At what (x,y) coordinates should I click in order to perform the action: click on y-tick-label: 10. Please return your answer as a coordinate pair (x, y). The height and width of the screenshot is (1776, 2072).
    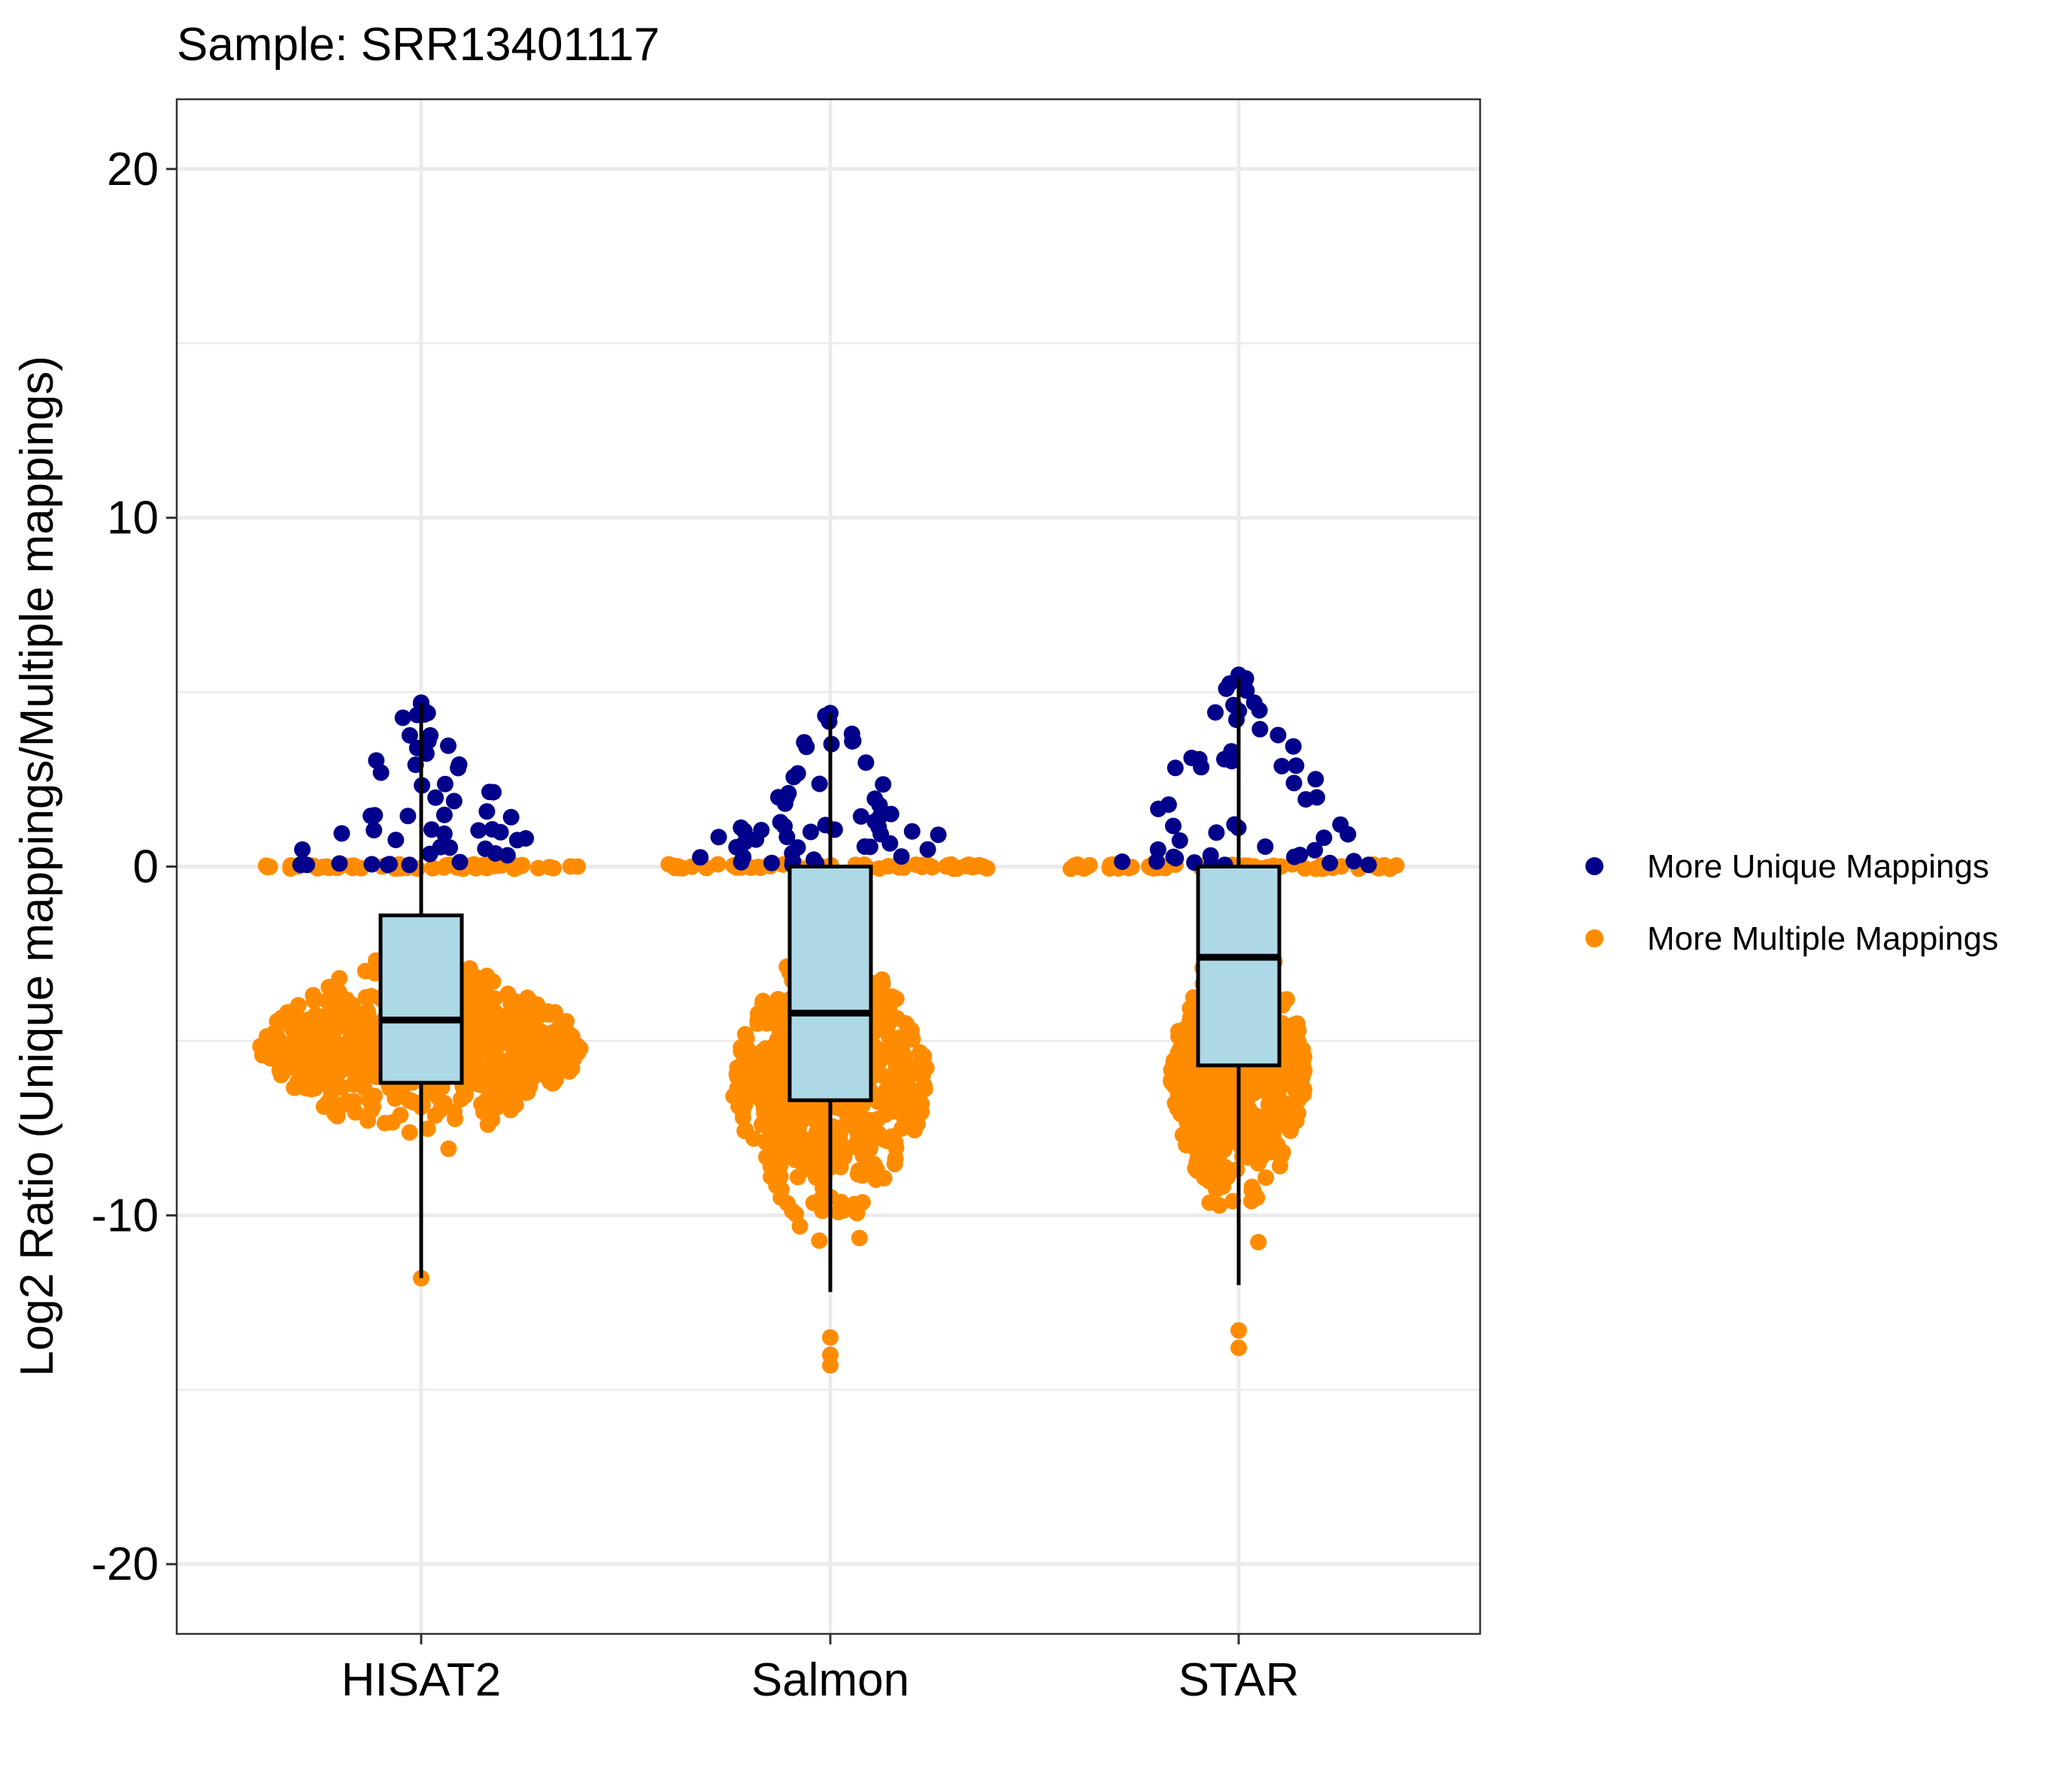
    Looking at the image, I should click on (133, 518).